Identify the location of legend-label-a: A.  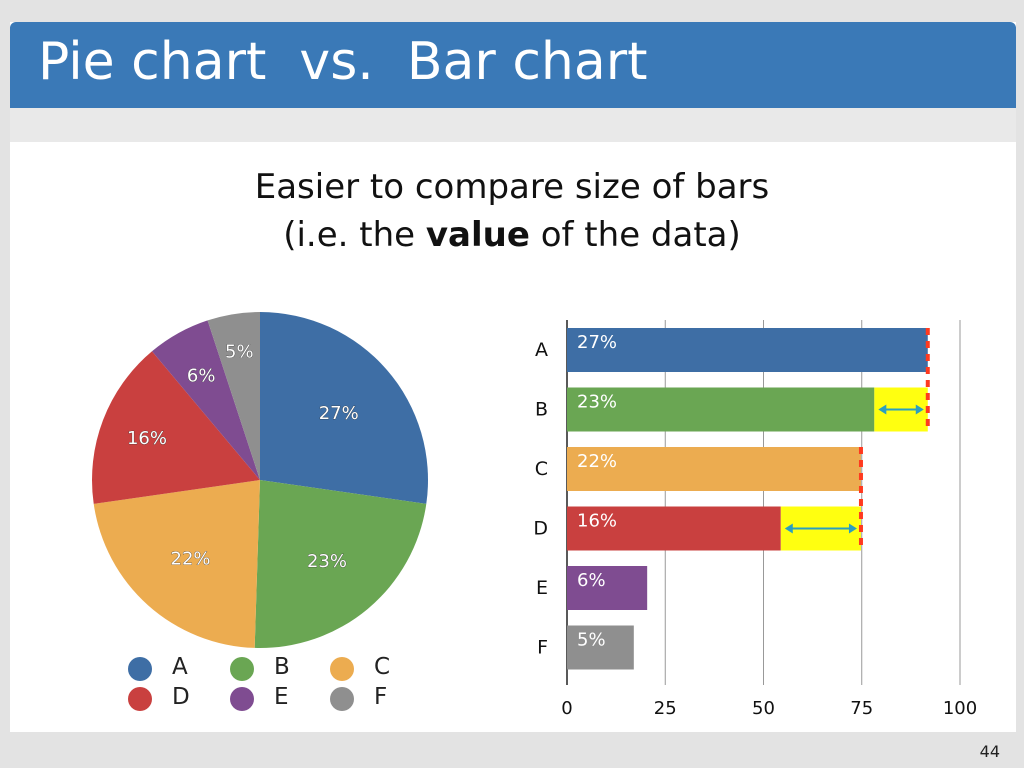
(180, 667).